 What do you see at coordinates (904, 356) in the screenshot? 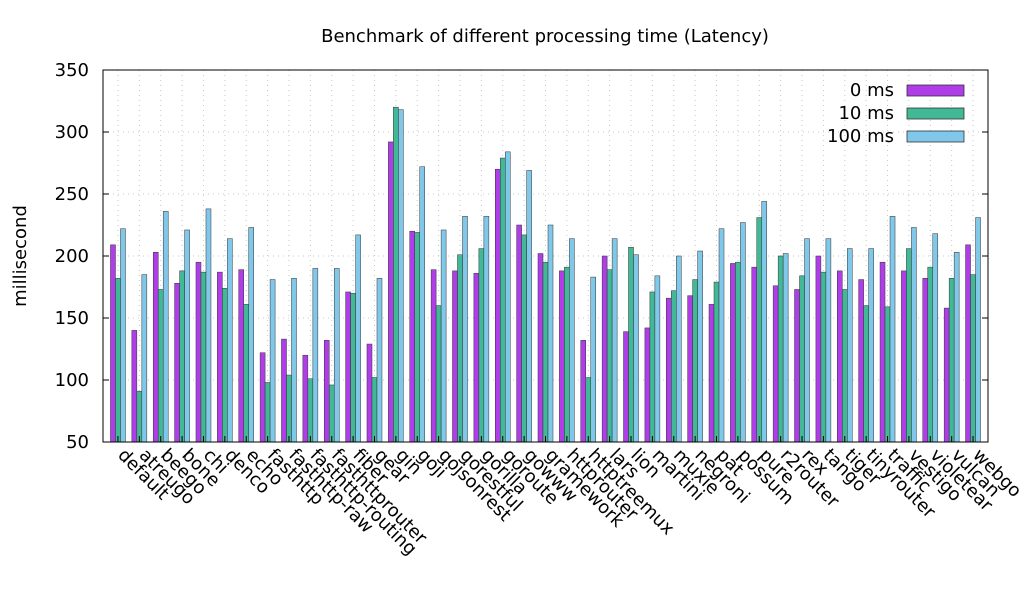
I see `bar-0ms-vestigo` at bounding box center [904, 356].